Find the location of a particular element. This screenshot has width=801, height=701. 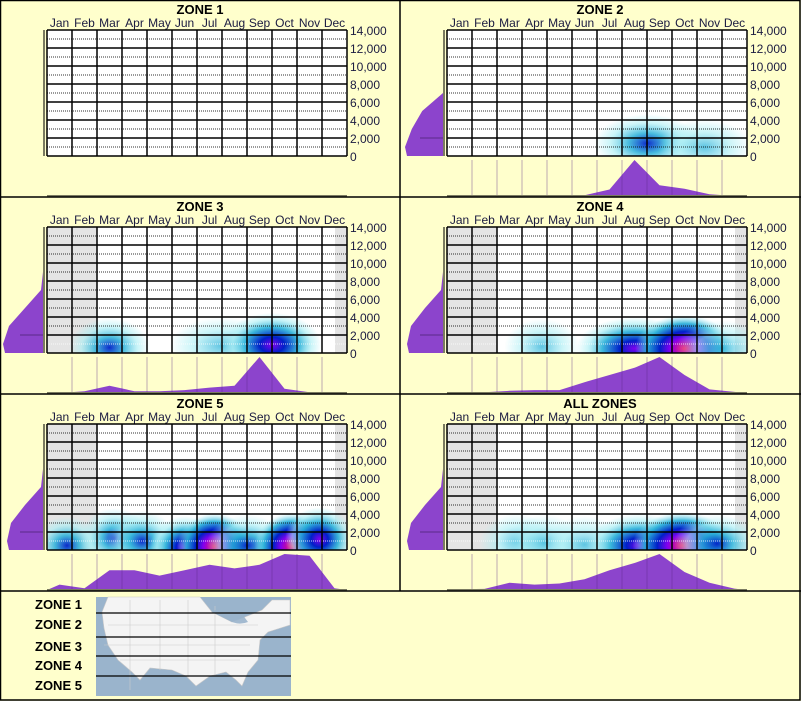

heatmap-layer is located at coordinates (195, 332).